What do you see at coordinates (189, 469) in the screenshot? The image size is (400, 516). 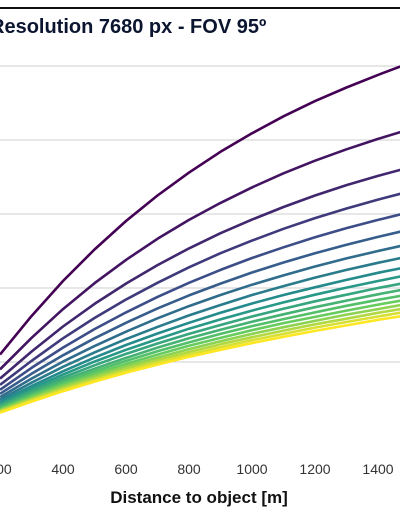 I see `x-tick-label: 800` at bounding box center [189, 469].